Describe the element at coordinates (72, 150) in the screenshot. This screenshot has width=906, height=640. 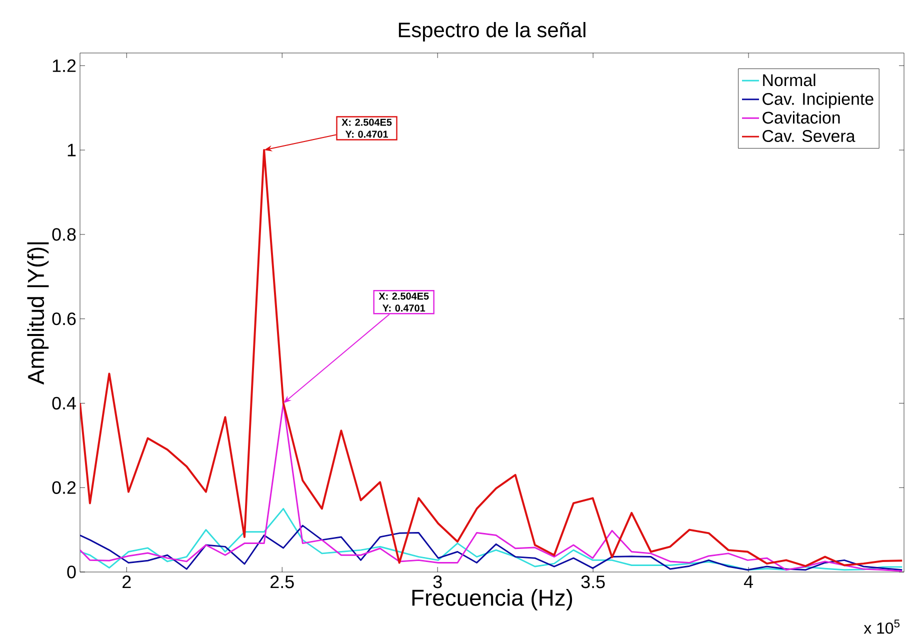
I see `y-tick-label: 1` at that location.